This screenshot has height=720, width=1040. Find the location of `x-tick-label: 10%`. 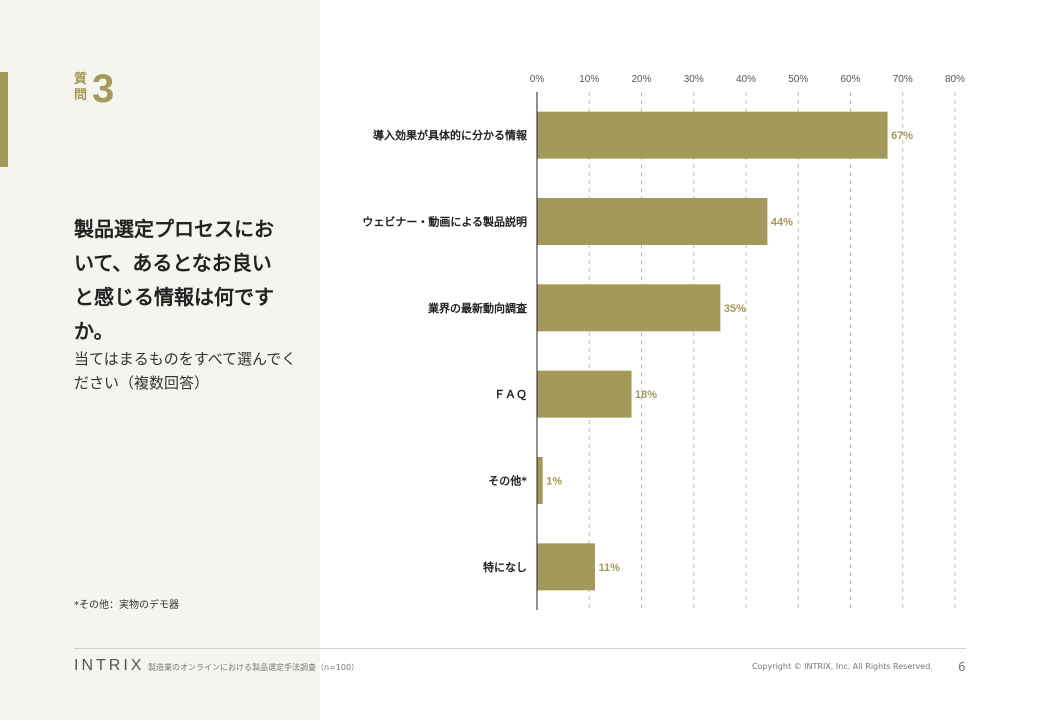

x-tick-label: 10% is located at coordinates (589, 79).